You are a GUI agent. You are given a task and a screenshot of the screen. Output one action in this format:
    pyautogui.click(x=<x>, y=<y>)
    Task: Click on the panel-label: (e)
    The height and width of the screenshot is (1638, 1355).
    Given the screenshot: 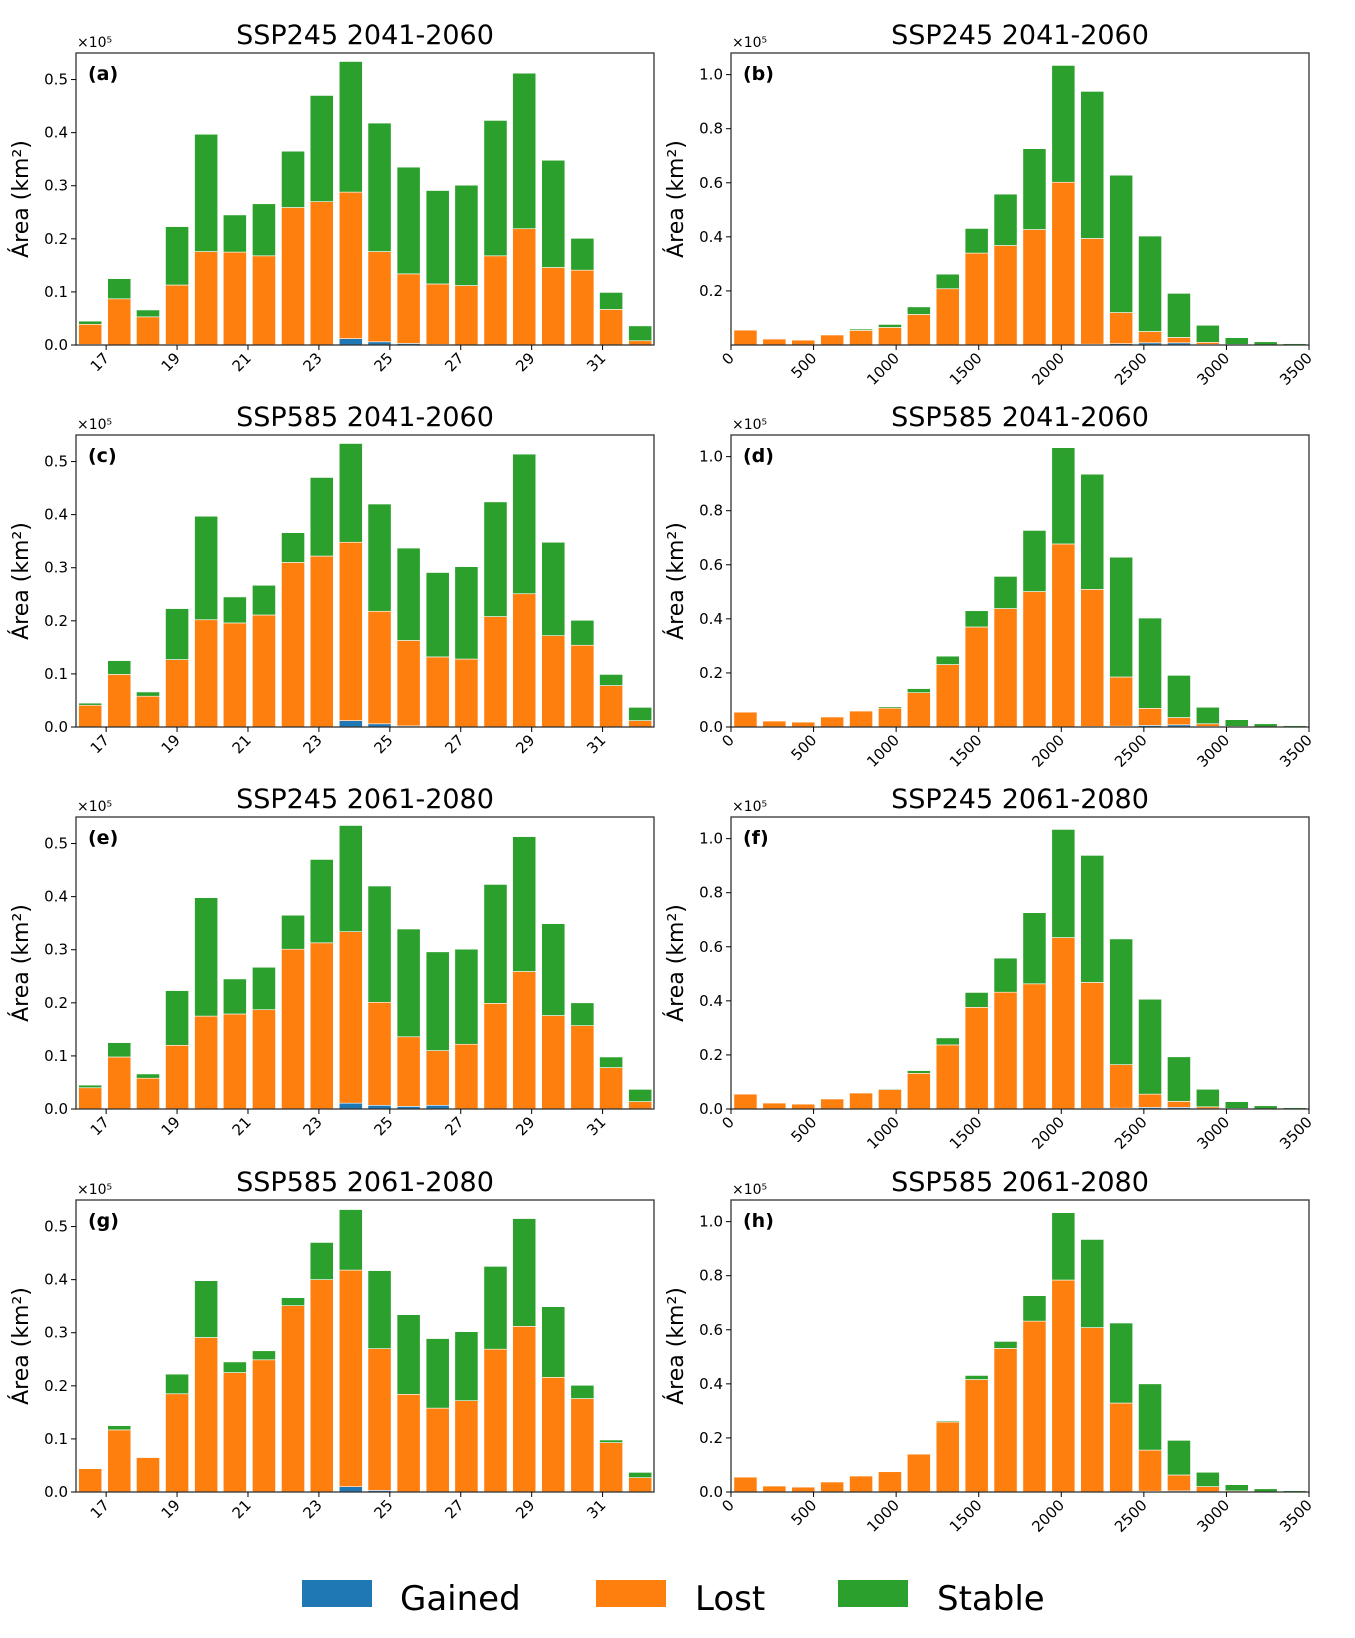 What is the action you would take?
    pyautogui.click(x=103, y=838)
    